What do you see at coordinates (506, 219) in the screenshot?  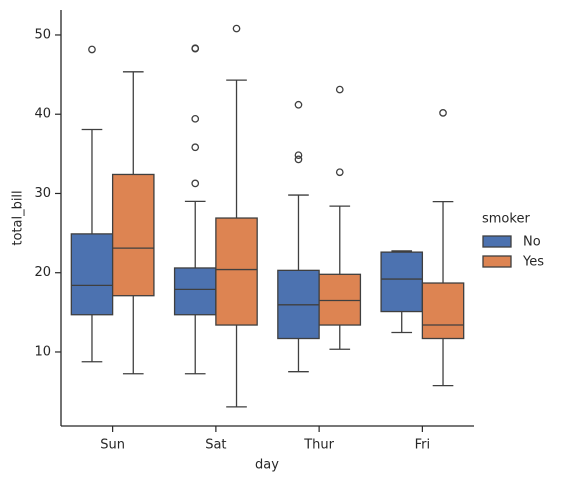 I see `legend-title: smoker` at bounding box center [506, 219].